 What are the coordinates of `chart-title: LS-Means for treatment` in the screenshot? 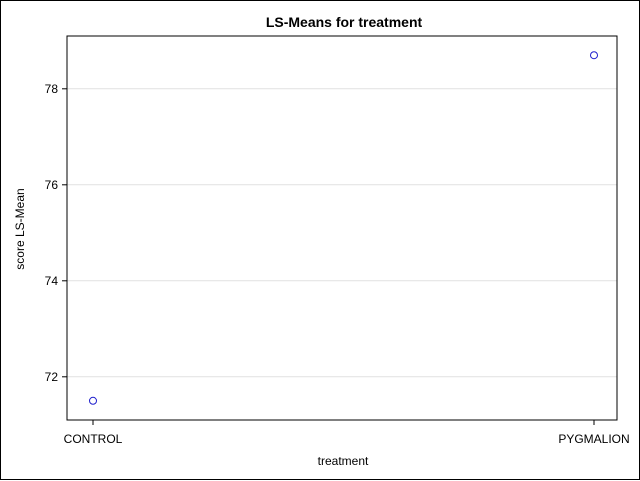 It's located at (344, 22).